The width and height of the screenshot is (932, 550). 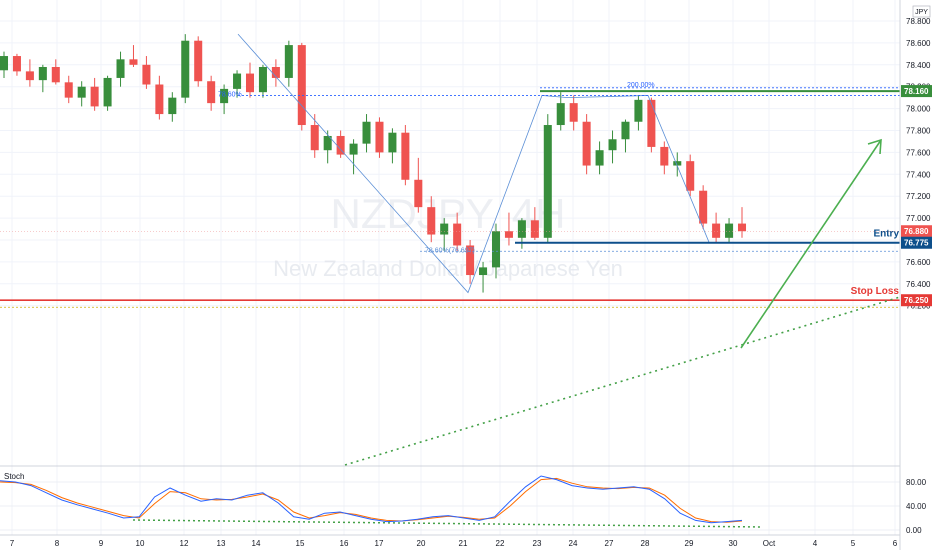 What do you see at coordinates (184, 543) in the screenshot?
I see `time-tick-label: 12` at bounding box center [184, 543].